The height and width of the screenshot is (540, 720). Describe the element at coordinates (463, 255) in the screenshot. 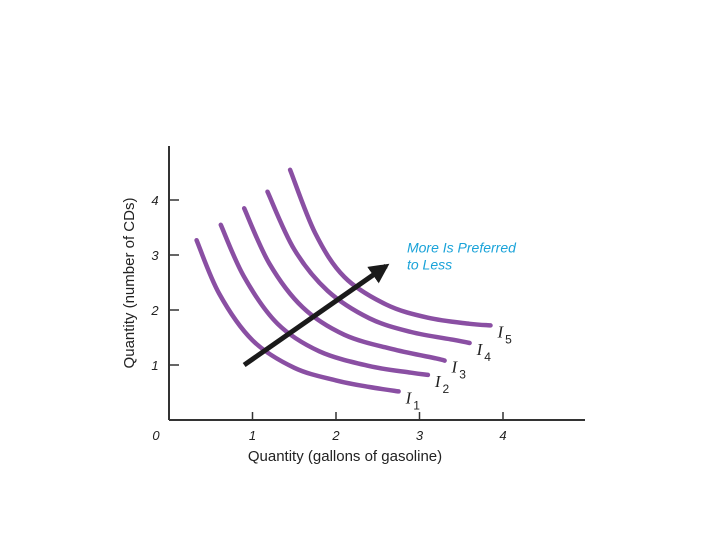

I see `preference-annotation: More Is Preferred to Less` at that location.